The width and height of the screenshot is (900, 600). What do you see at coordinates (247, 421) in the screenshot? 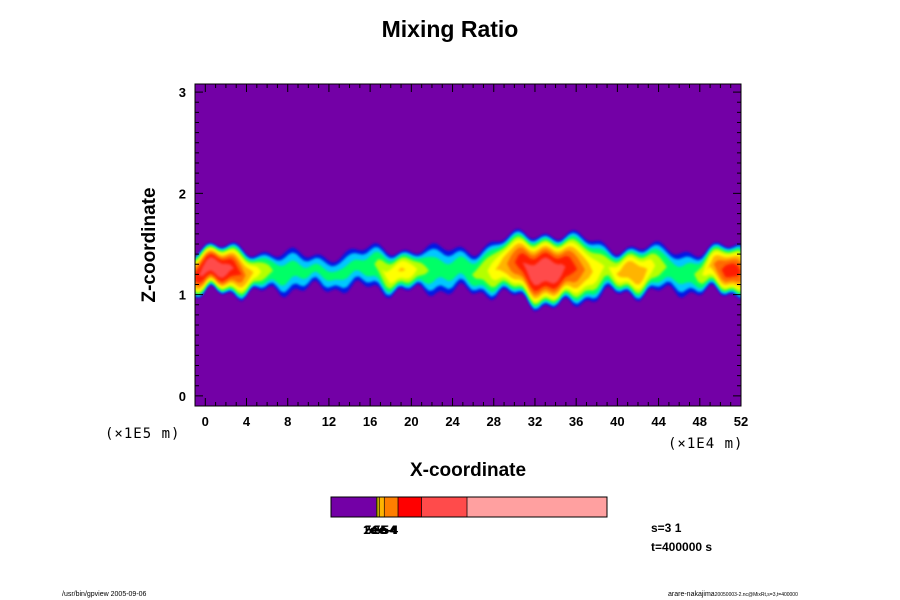
I see `x-tick-label: 4` at bounding box center [247, 421].